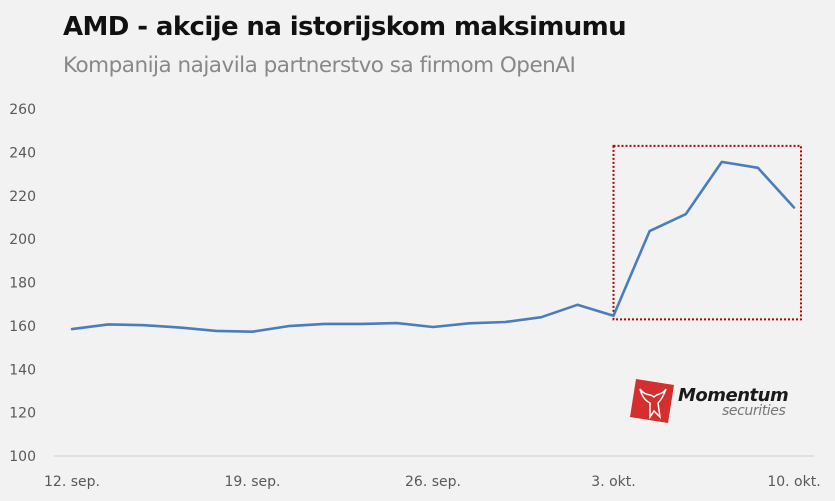 The image size is (835, 501). I want to click on y-tick-label: 220, so click(22, 197).